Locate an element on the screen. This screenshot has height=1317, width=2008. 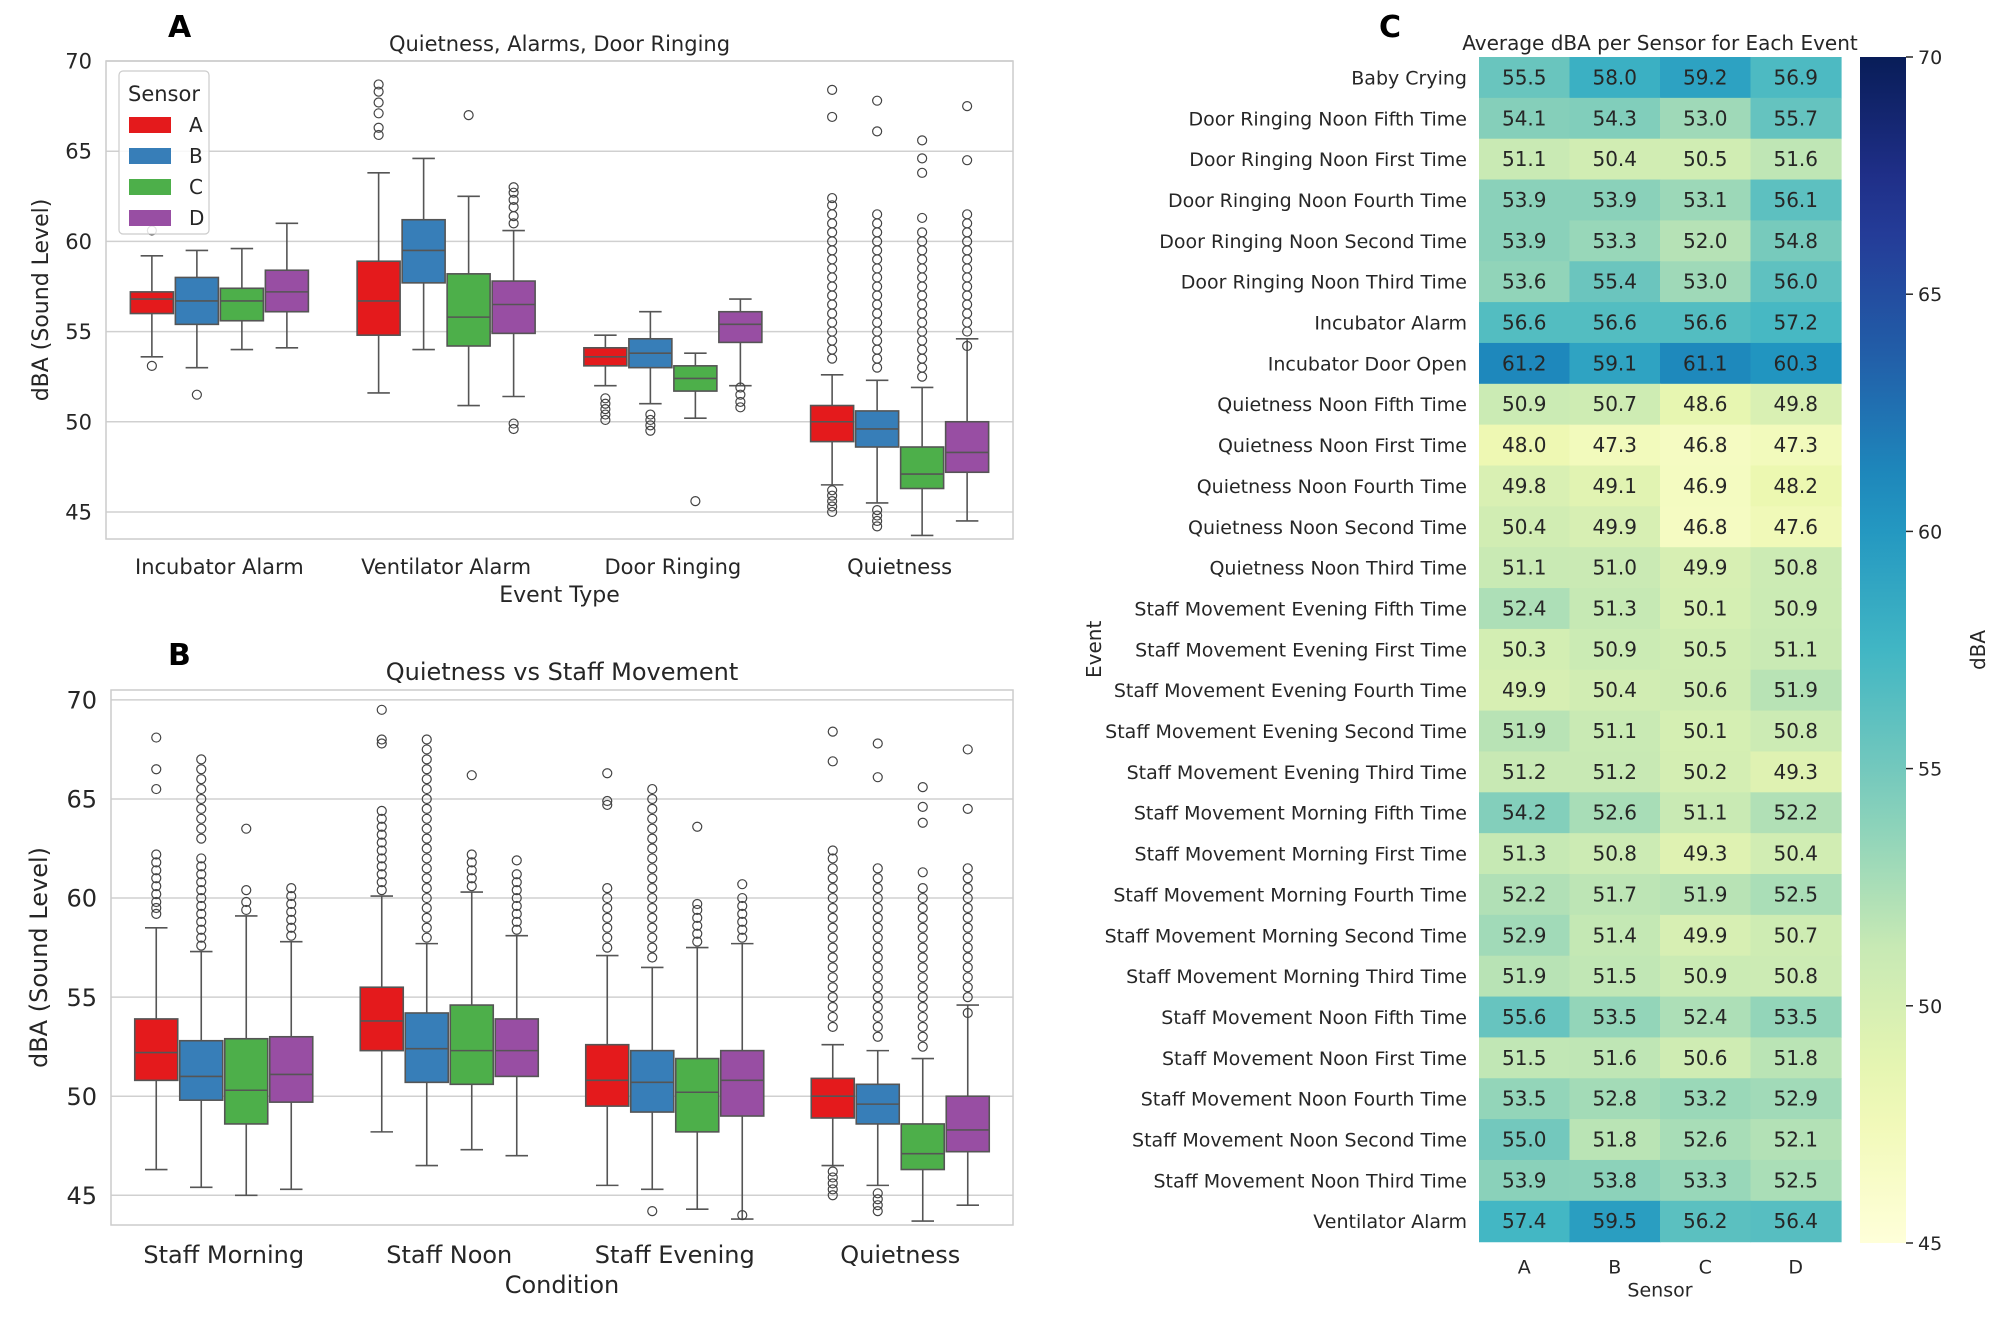
cell-value: 51.6 is located at coordinates (1614, 1058).